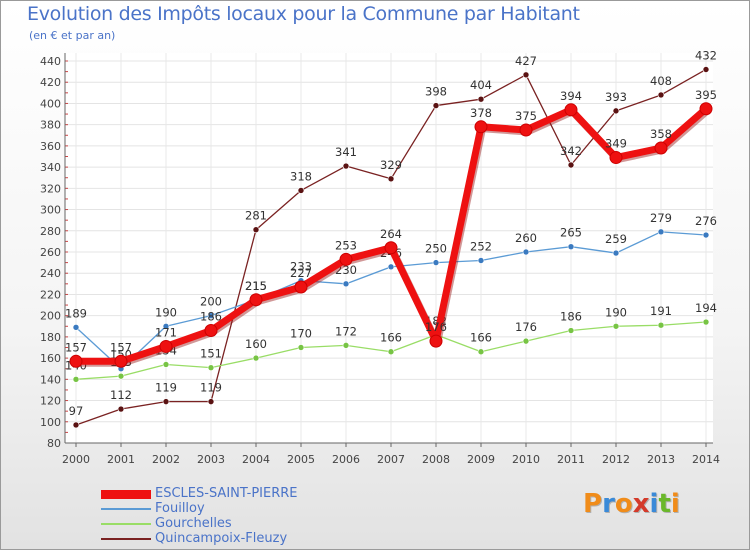 The width and height of the screenshot is (750, 550). Describe the element at coordinates (50, 210) in the screenshot. I see `y-tick-label: 300` at that location.